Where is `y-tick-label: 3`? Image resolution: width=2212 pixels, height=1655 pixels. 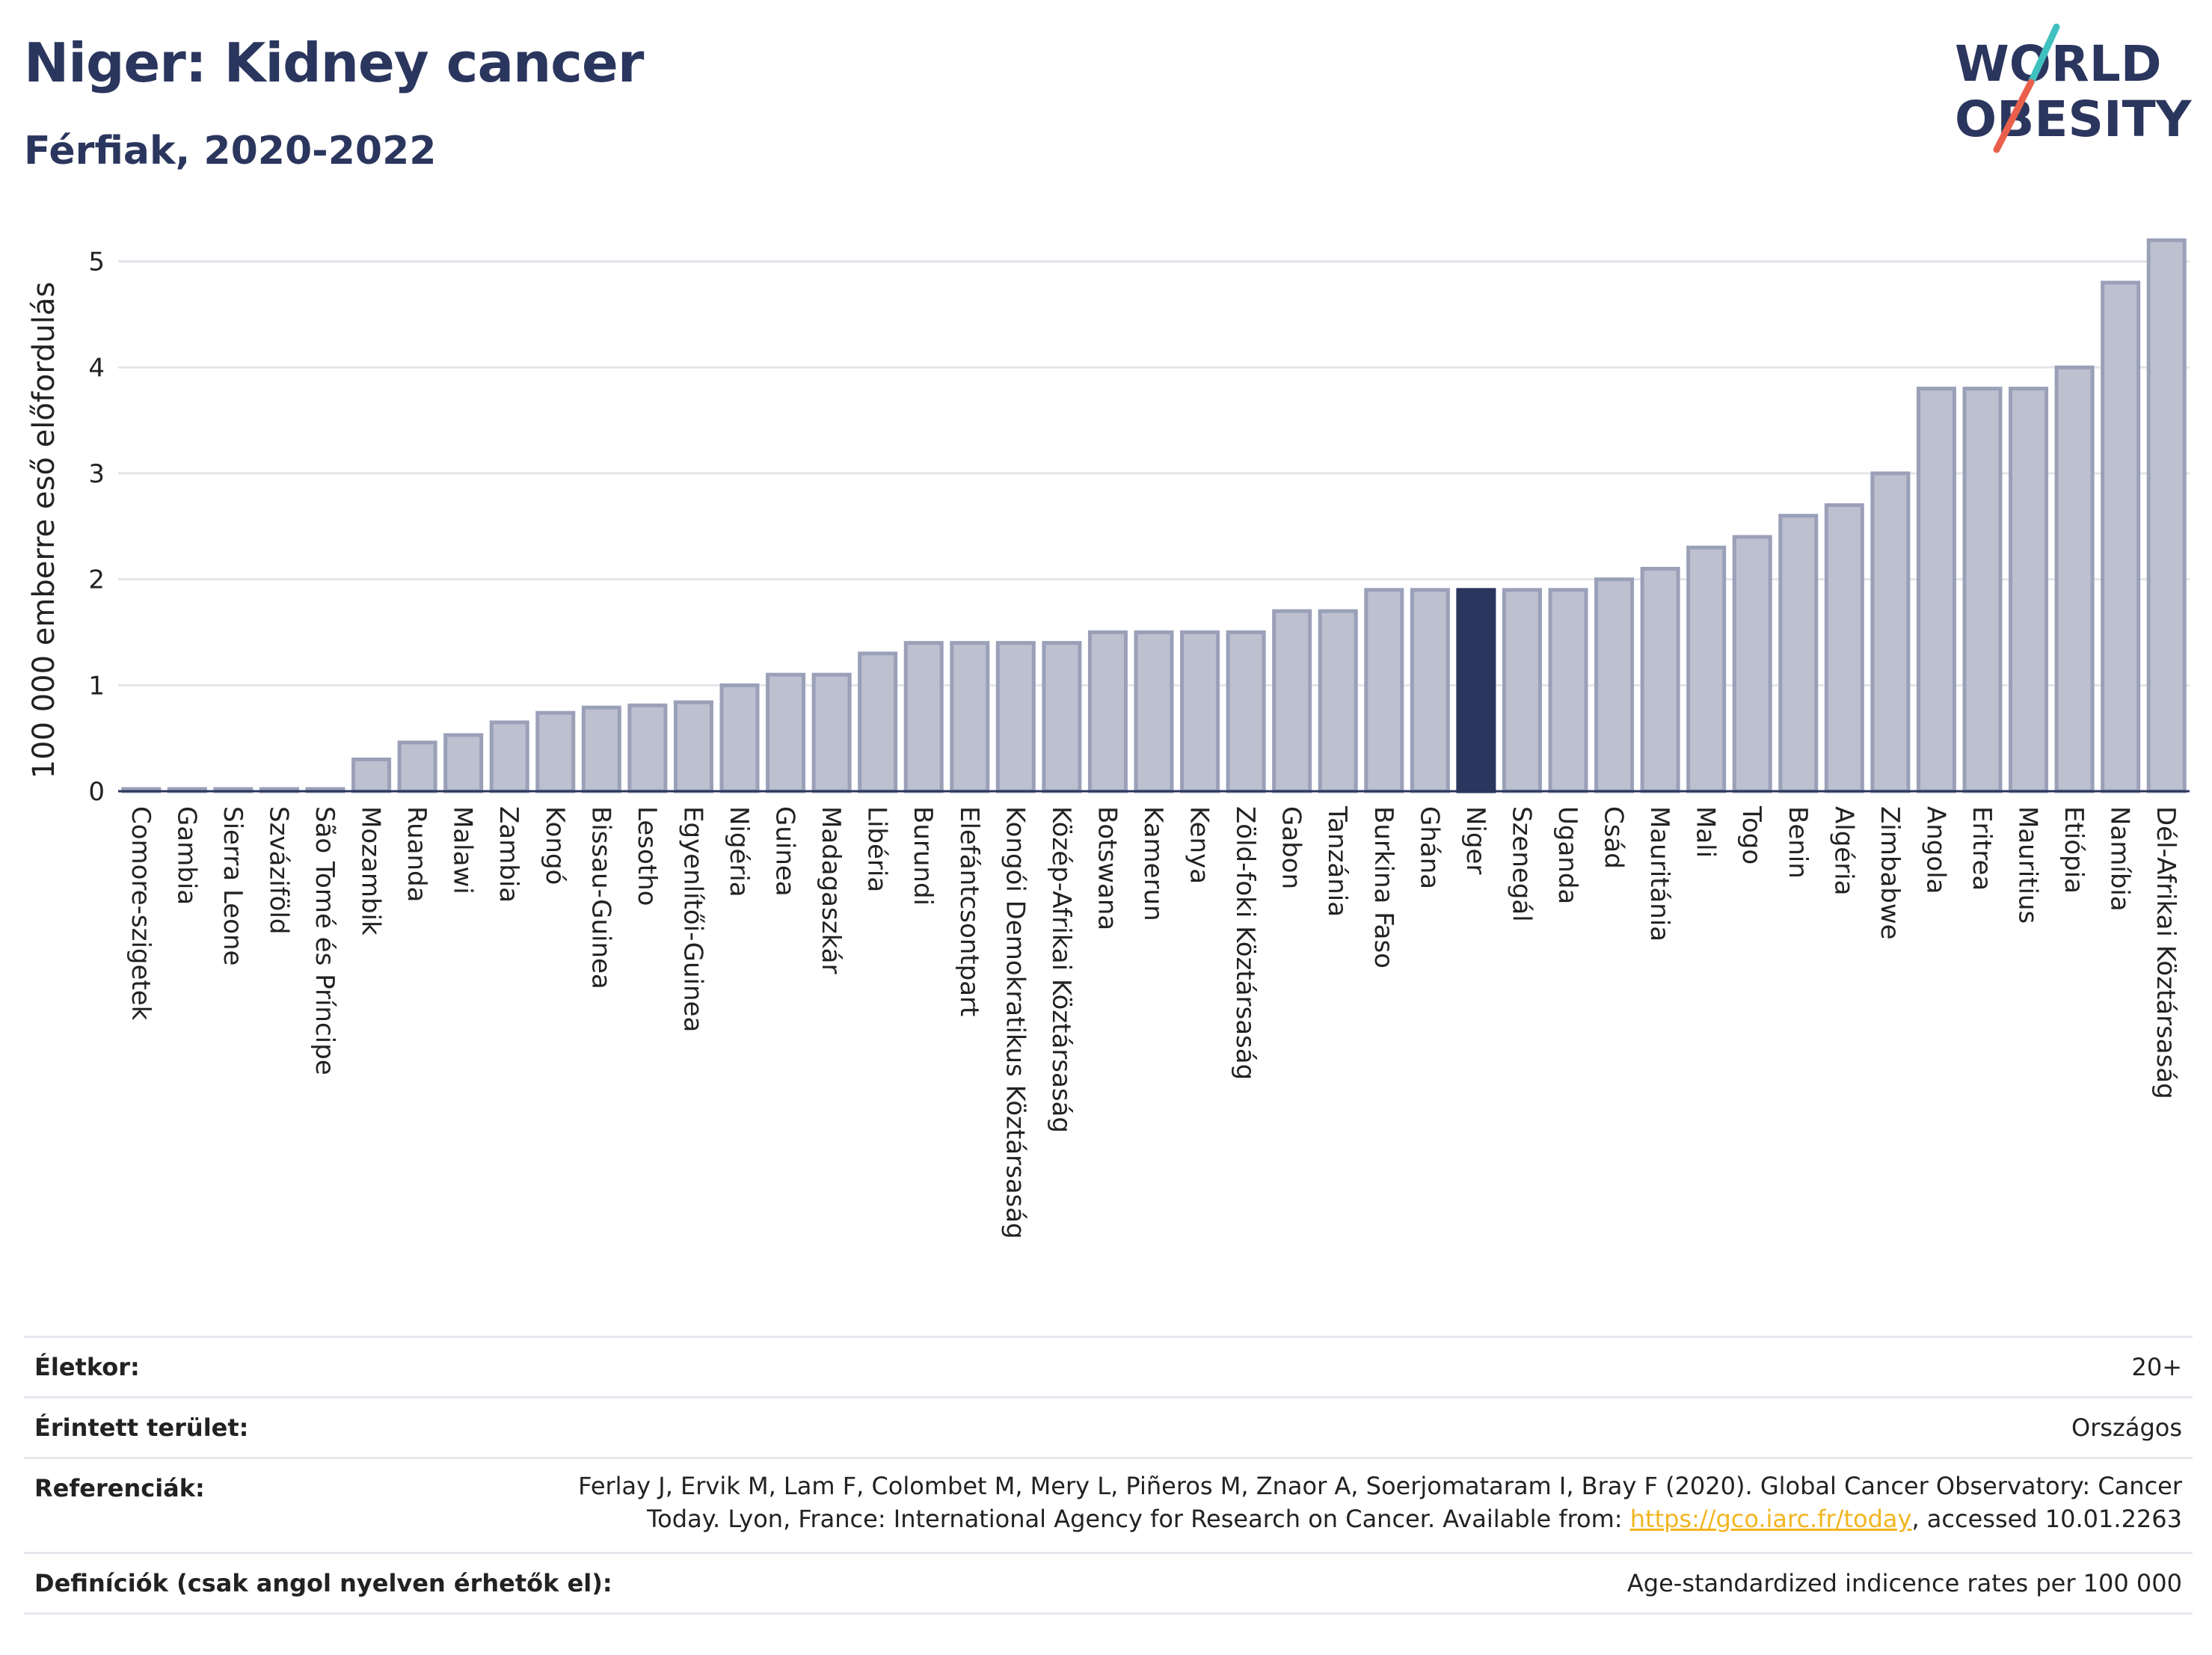 y-tick-label: 3 is located at coordinates (96, 474).